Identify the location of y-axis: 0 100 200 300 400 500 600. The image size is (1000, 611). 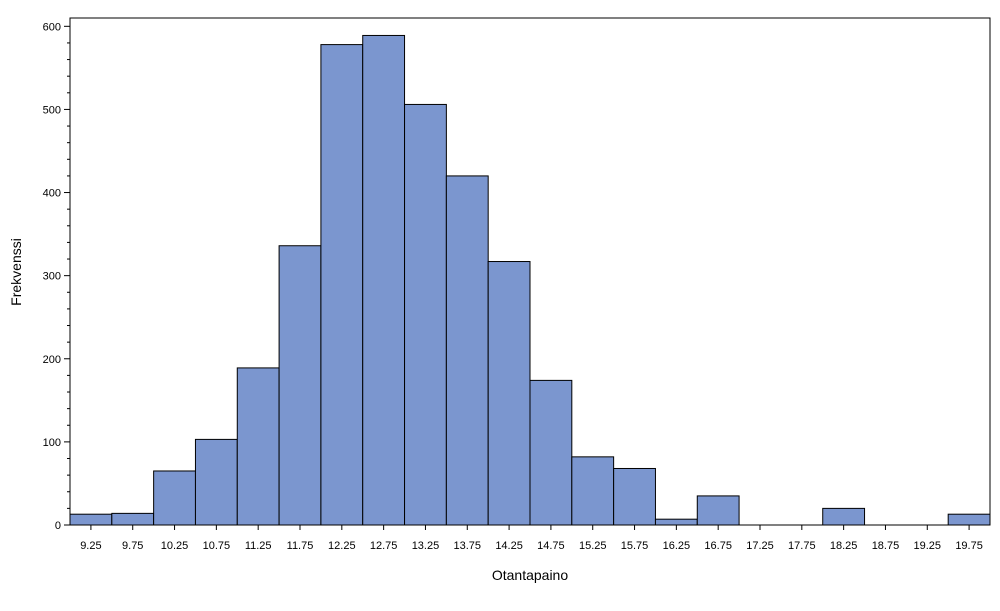
(56, 276).